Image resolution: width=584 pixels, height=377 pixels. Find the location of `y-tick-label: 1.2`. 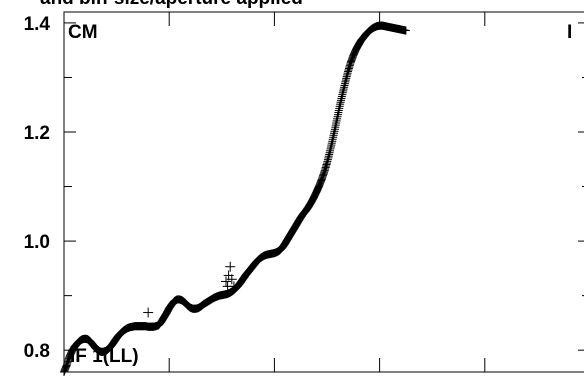

y-tick-label: 1.2 is located at coordinates (37, 133).